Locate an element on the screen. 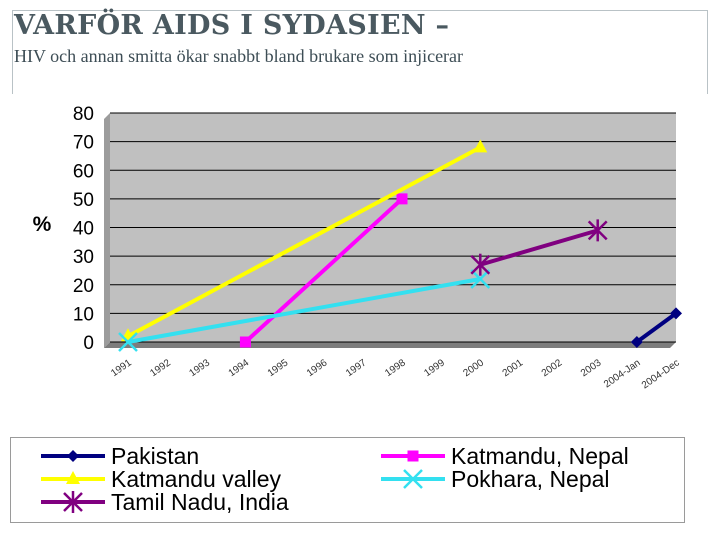 The height and width of the screenshot is (545, 720). data-point-pokhara-nepal-1991 is located at coordinates (128, 342).